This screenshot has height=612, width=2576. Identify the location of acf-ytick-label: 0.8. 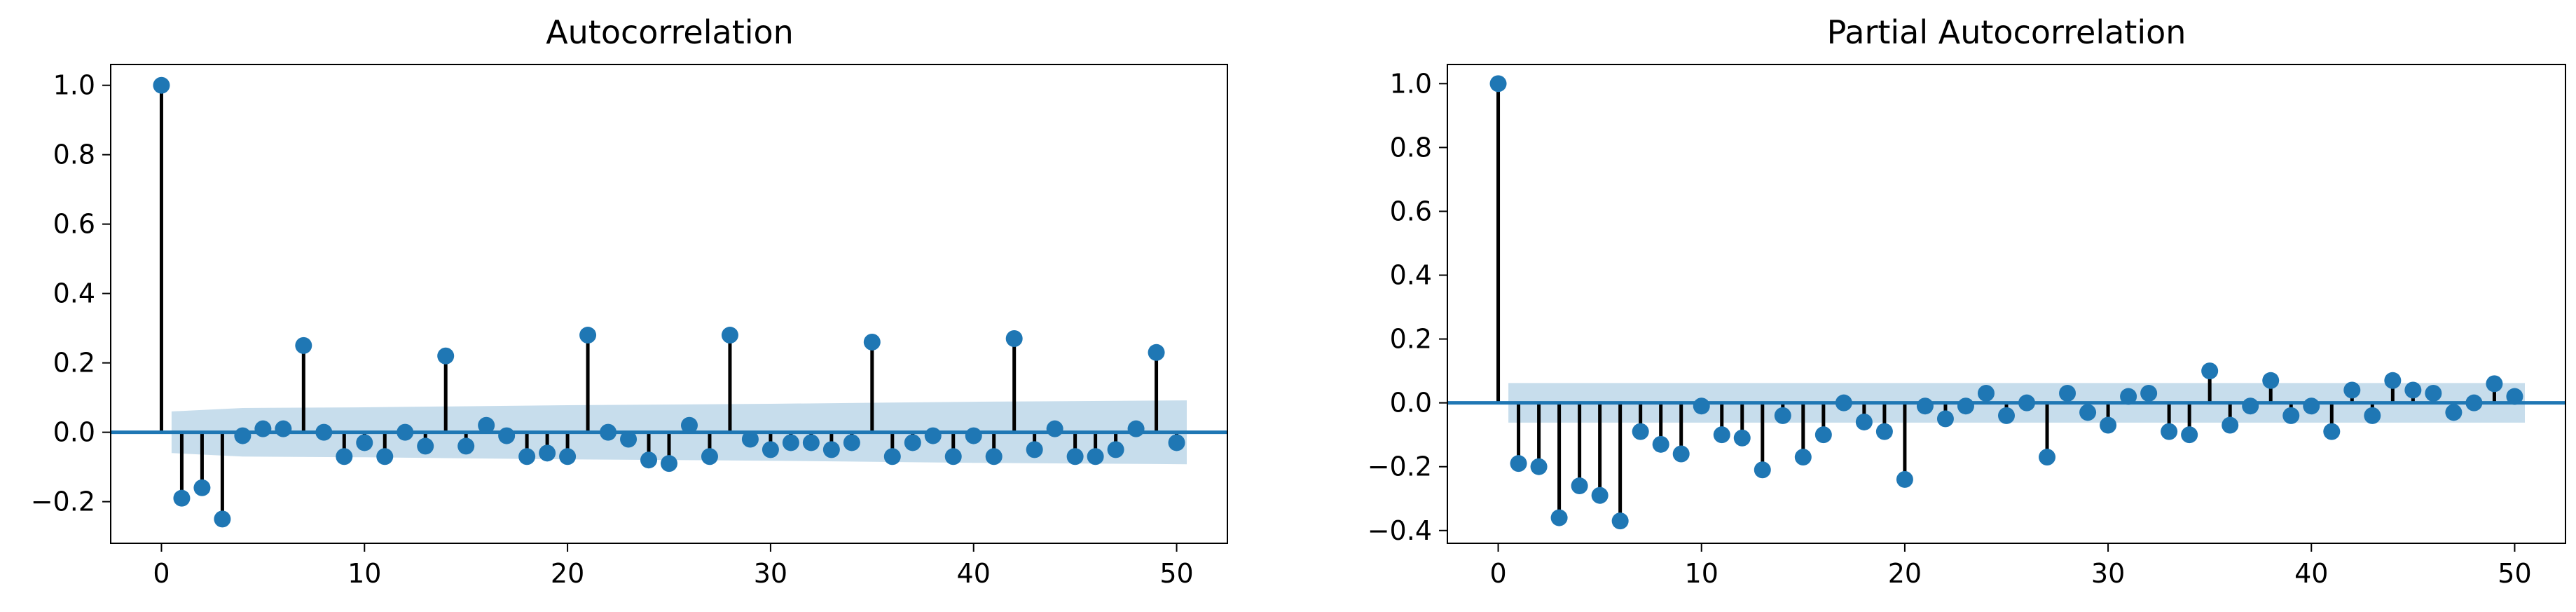
(74, 155).